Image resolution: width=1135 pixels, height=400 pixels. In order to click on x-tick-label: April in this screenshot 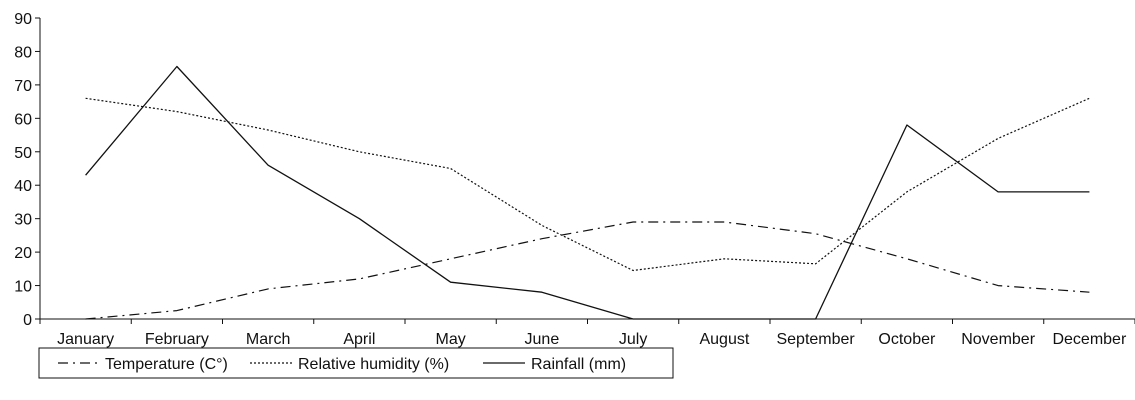, I will do `click(359, 339)`.